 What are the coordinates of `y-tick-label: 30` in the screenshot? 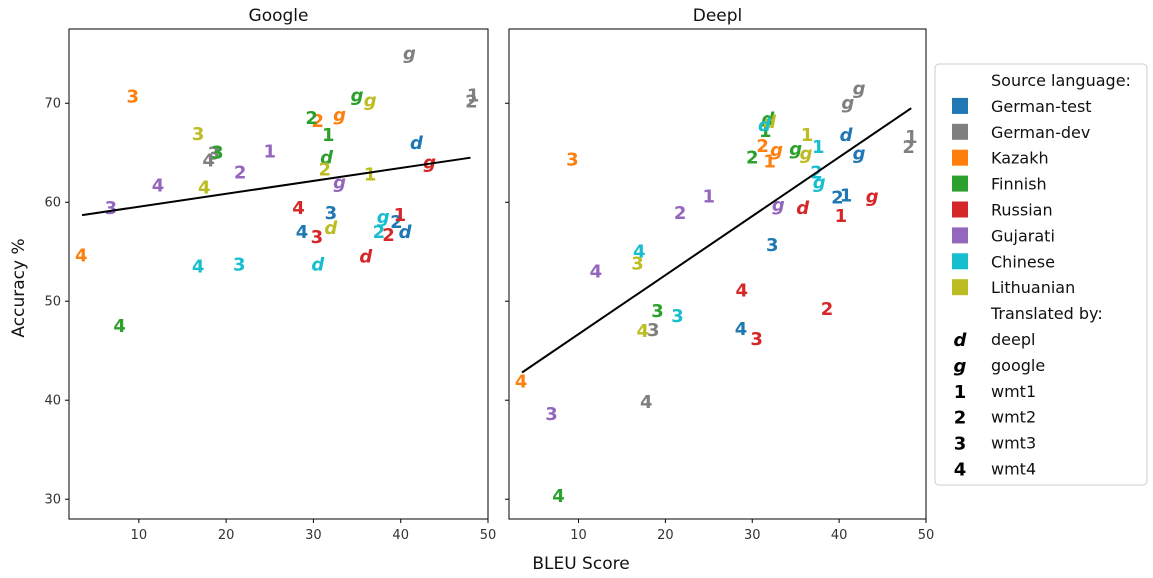 It's located at (52, 500).